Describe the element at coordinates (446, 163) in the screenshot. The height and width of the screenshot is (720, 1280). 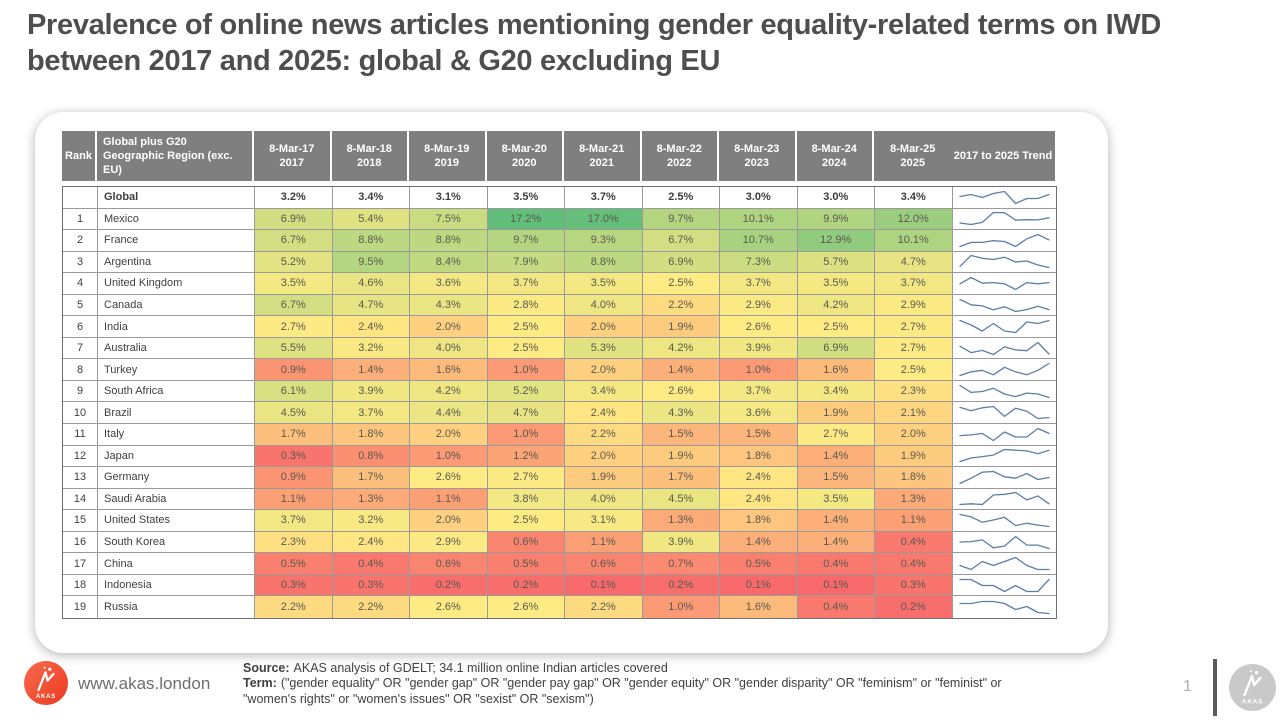
I see `year-label: 2019` at that location.